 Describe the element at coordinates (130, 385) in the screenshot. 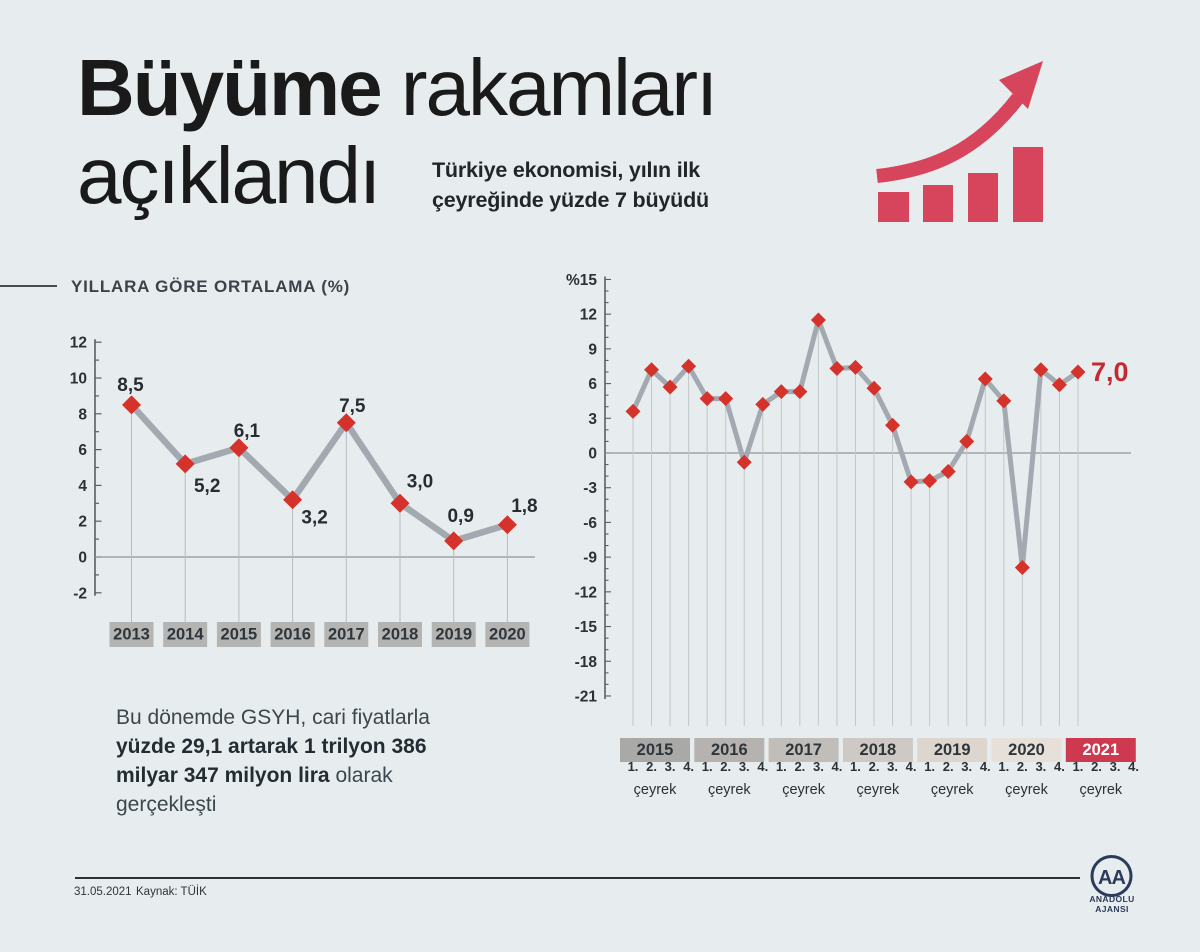

I see `svg-text: 8,5` at that location.